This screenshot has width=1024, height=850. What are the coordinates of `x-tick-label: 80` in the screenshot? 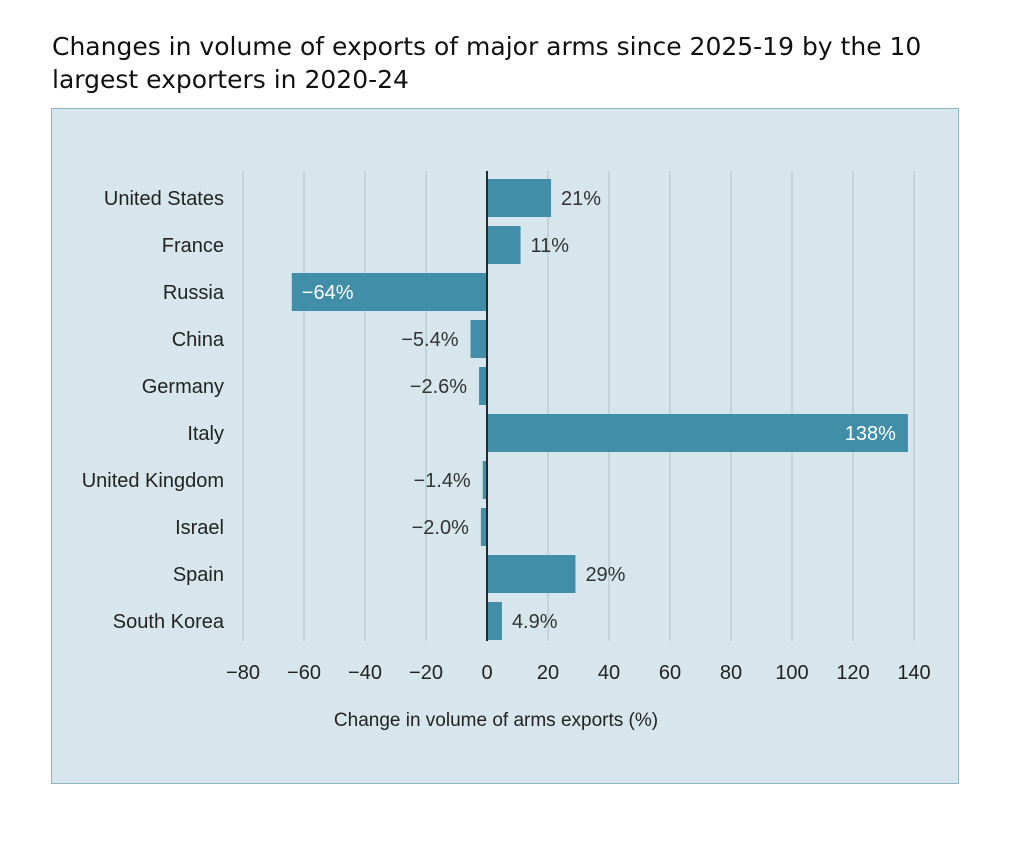 It's located at (731, 673).